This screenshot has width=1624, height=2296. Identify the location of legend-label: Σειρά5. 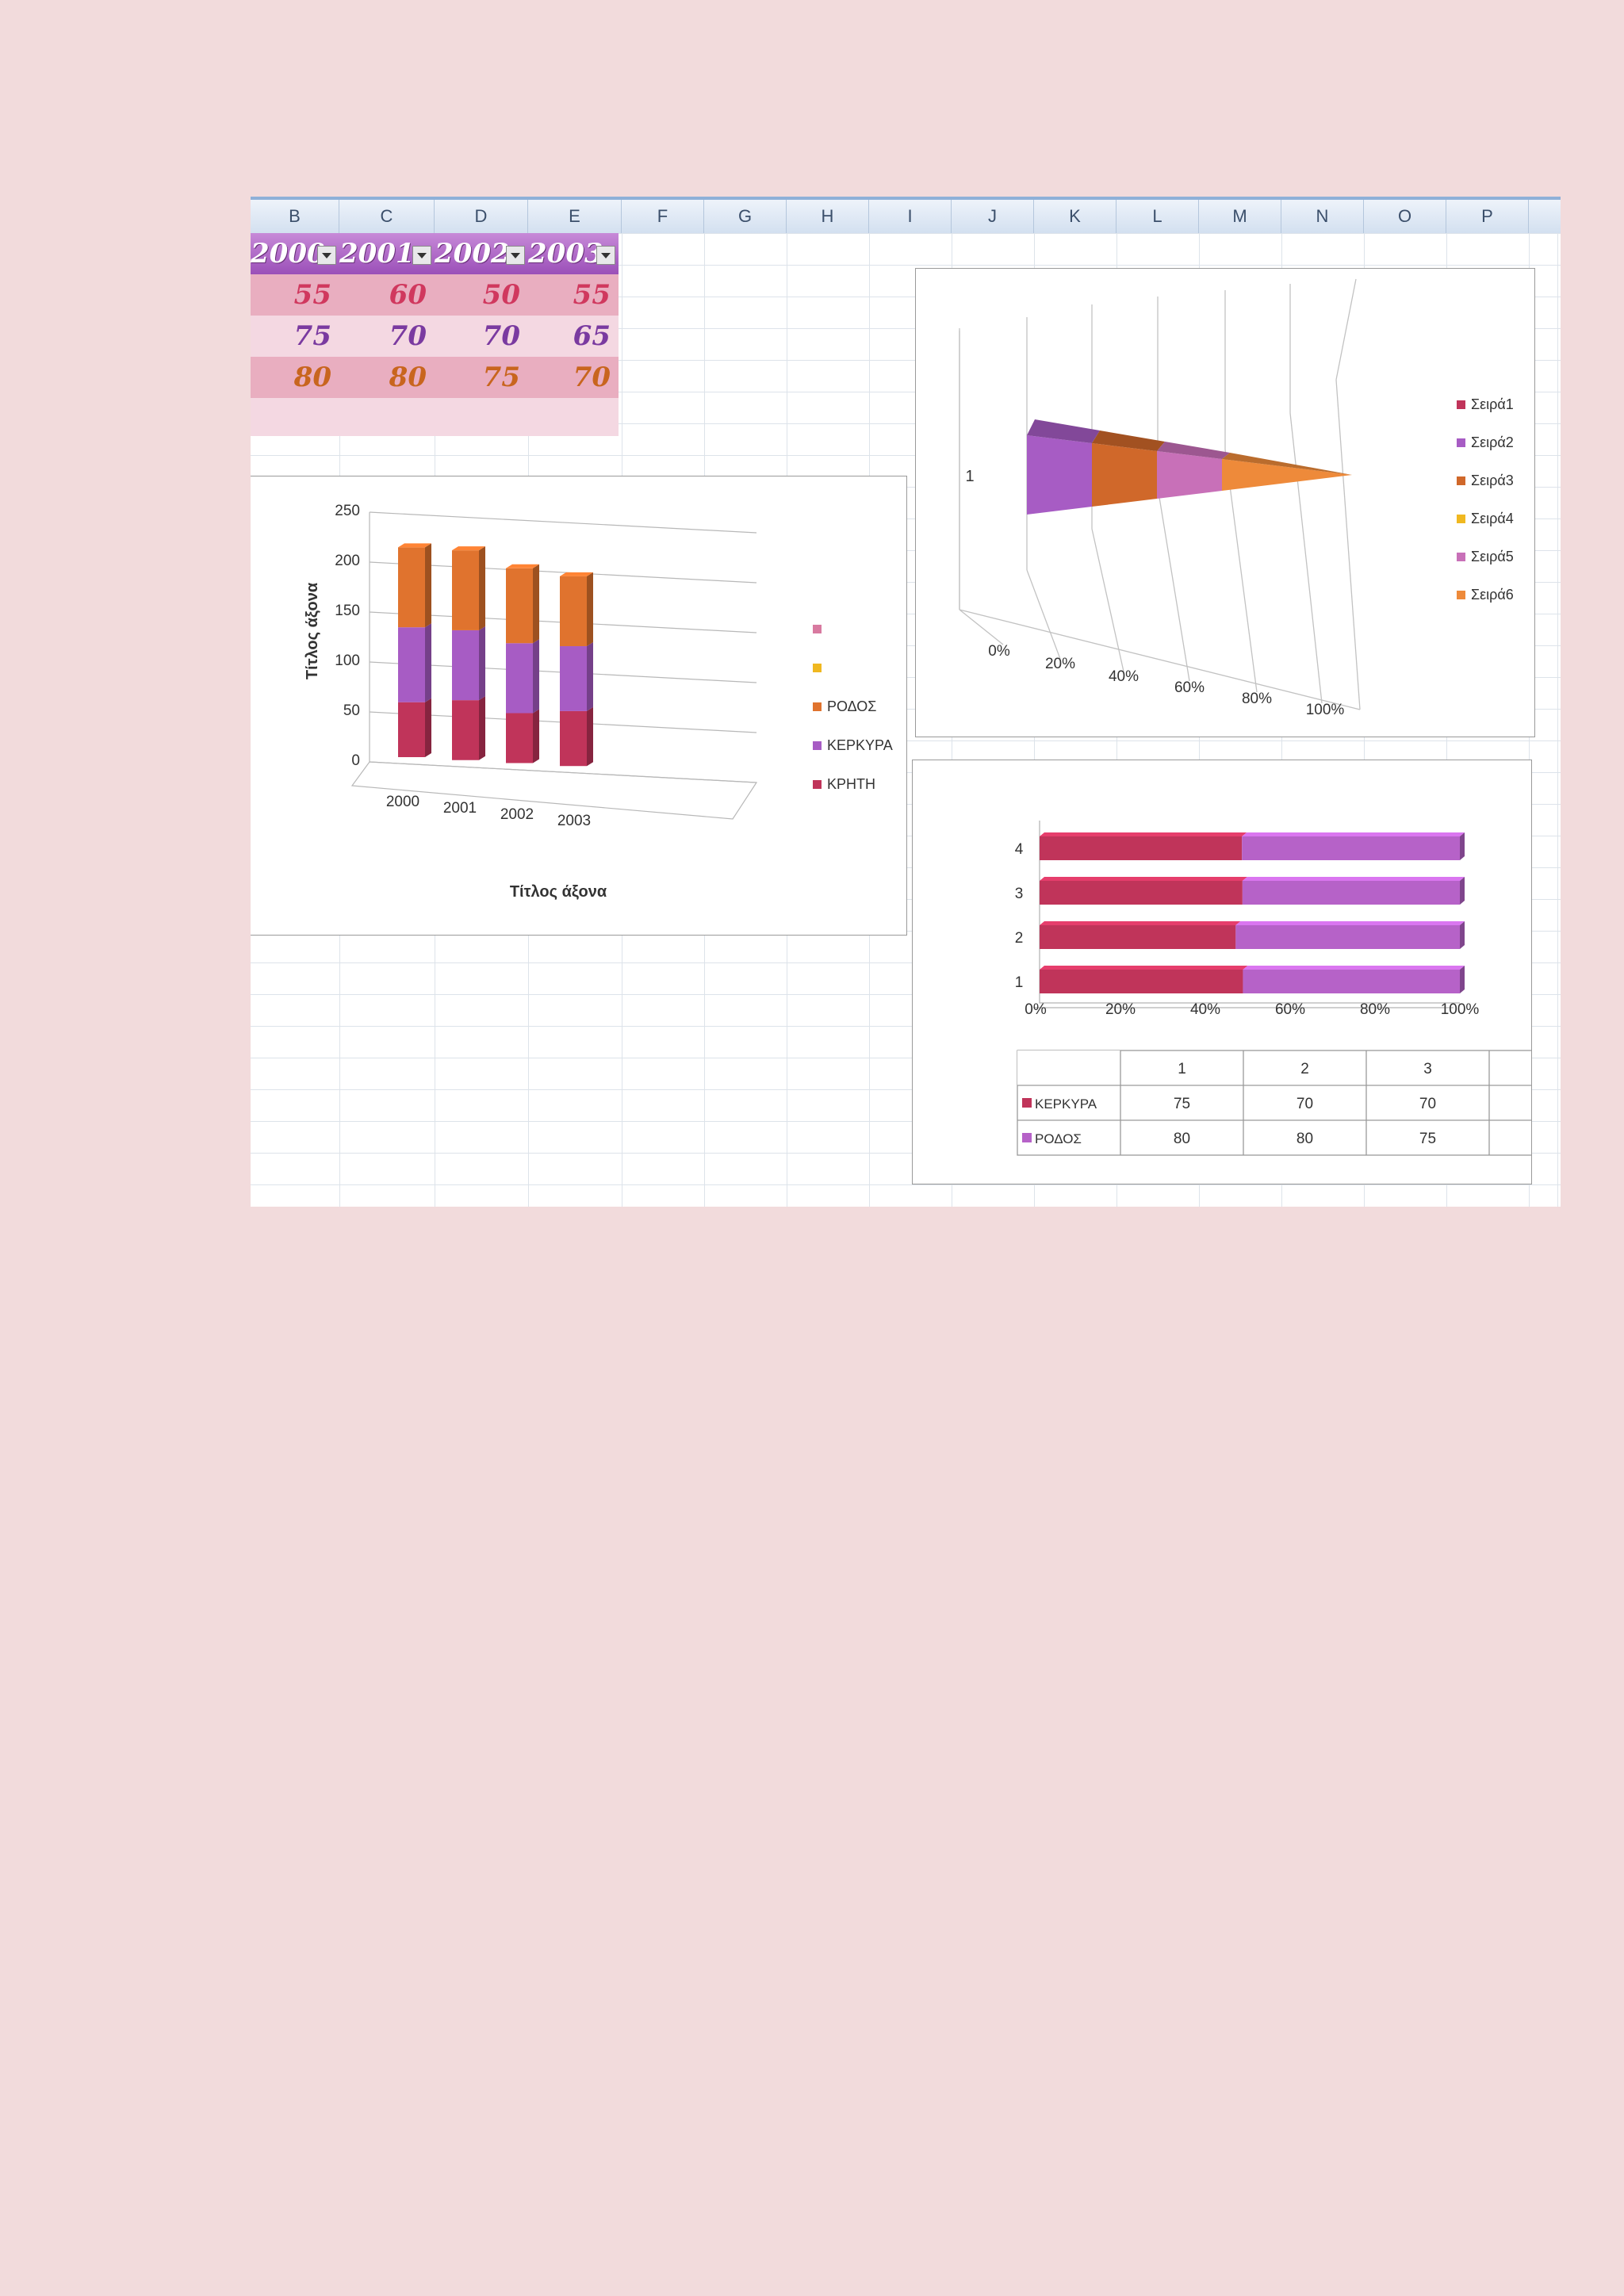
(1492, 557).